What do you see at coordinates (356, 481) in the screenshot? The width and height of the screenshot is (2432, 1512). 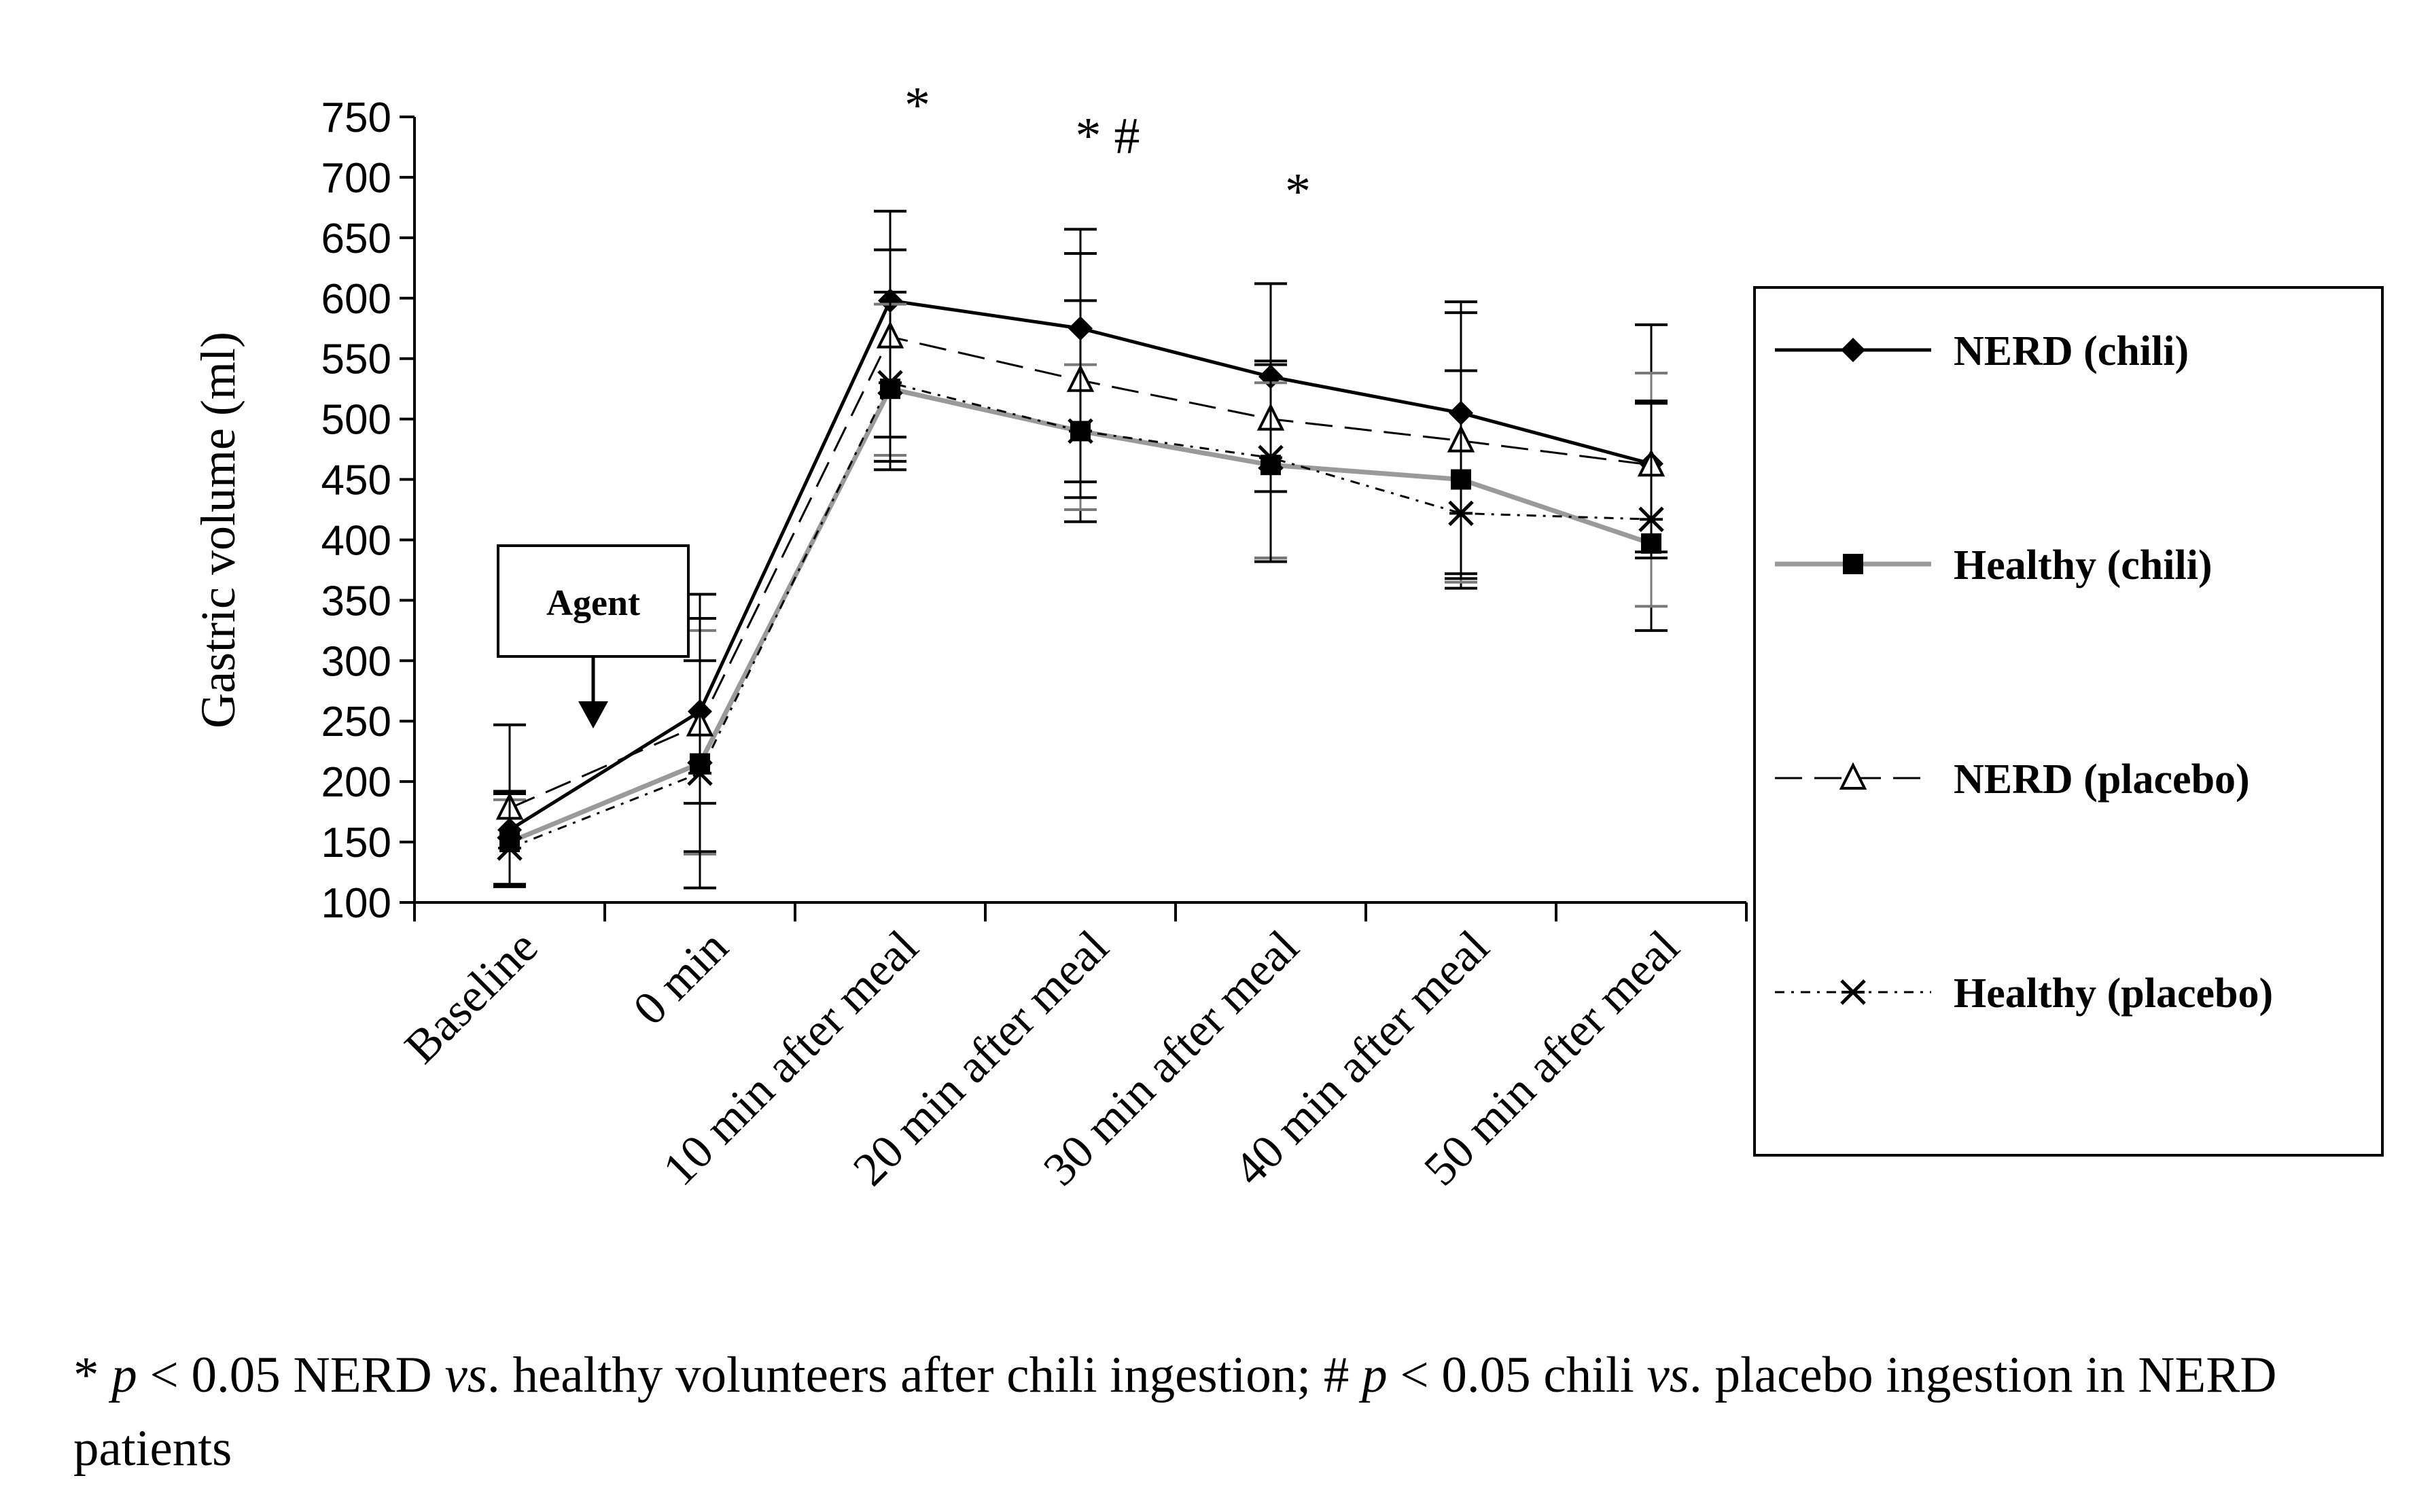 I see `y-tick-label: 450` at bounding box center [356, 481].